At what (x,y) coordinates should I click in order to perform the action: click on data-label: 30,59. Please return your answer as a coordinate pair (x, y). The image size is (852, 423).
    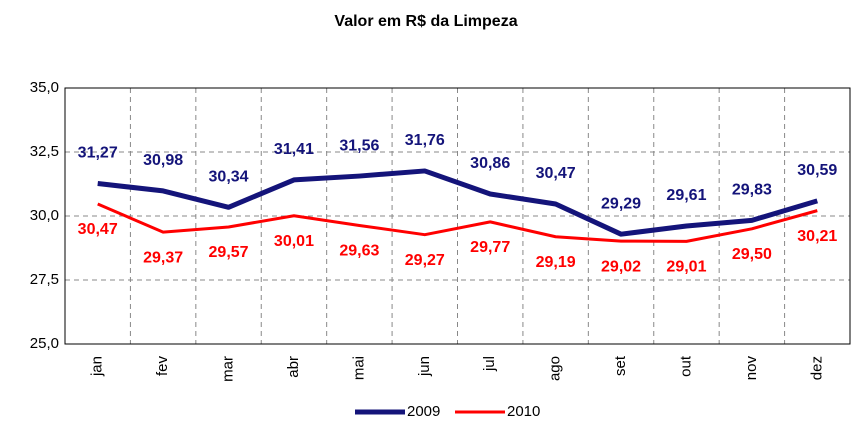
    Looking at the image, I should click on (817, 170).